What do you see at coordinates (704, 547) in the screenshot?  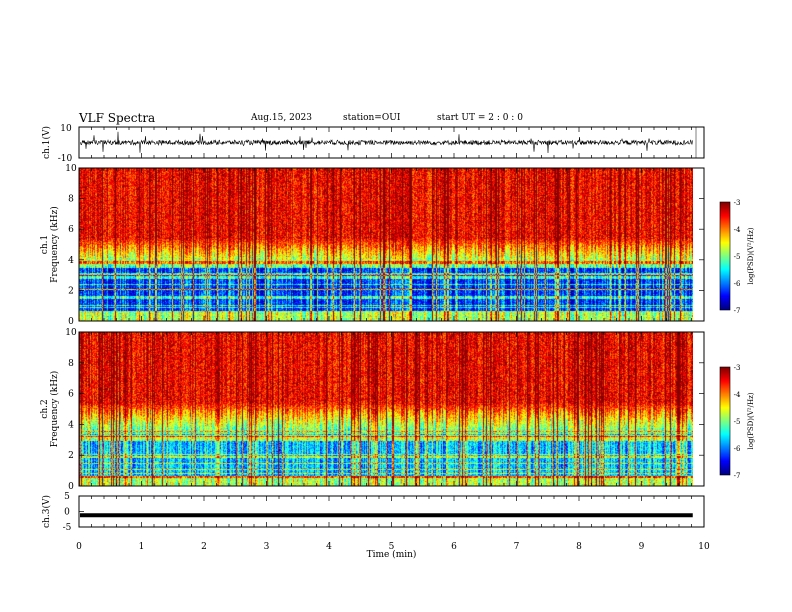 I see `x-tick-label: 10` at bounding box center [704, 547].